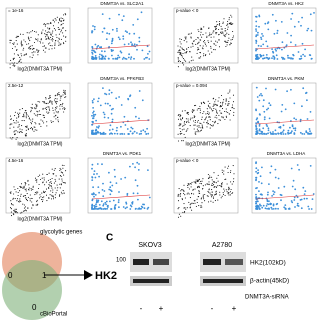  What do you see at coordinates (53, 315) in the screenshot?
I see `venn-label: cBioPortal` at bounding box center [53, 315].